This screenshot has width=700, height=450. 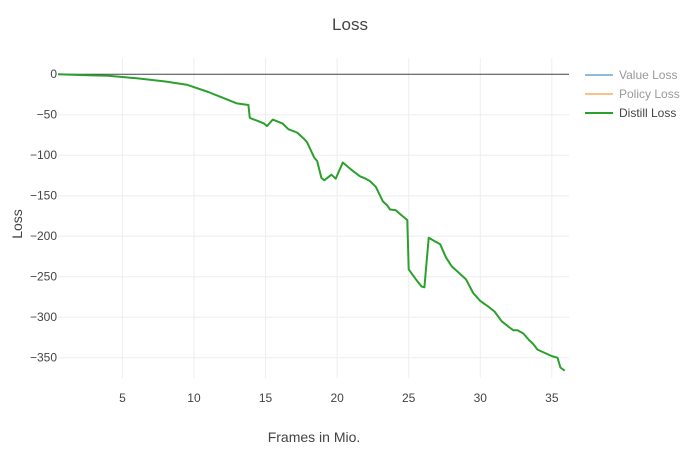 What do you see at coordinates (648, 75) in the screenshot?
I see `legend-label: Value Loss` at bounding box center [648, 75].